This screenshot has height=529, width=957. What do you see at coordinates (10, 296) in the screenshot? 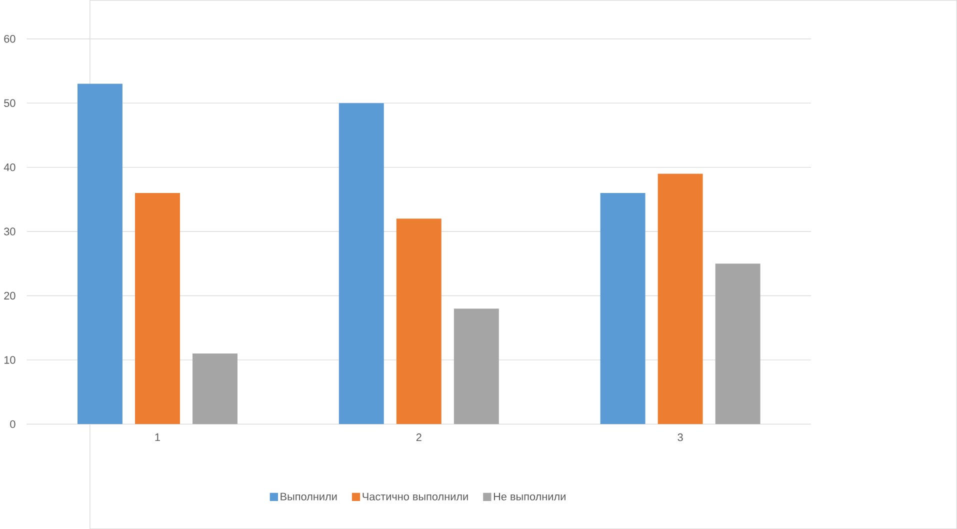
I see `y-tick-label: 20` at bounding box center [10, 296].